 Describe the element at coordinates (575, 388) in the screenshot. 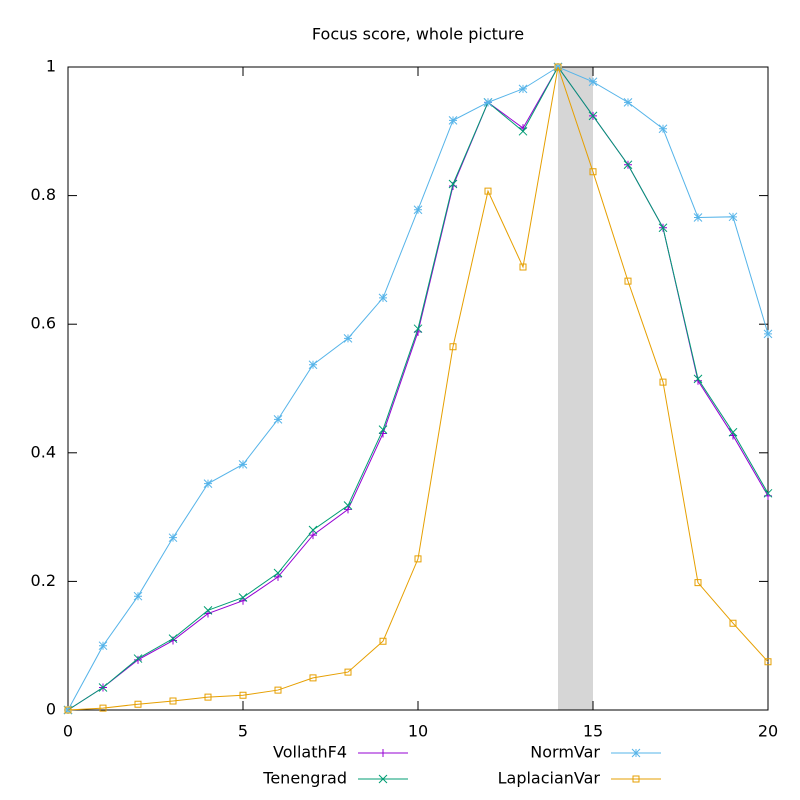

I see `shaded-range` at that location.